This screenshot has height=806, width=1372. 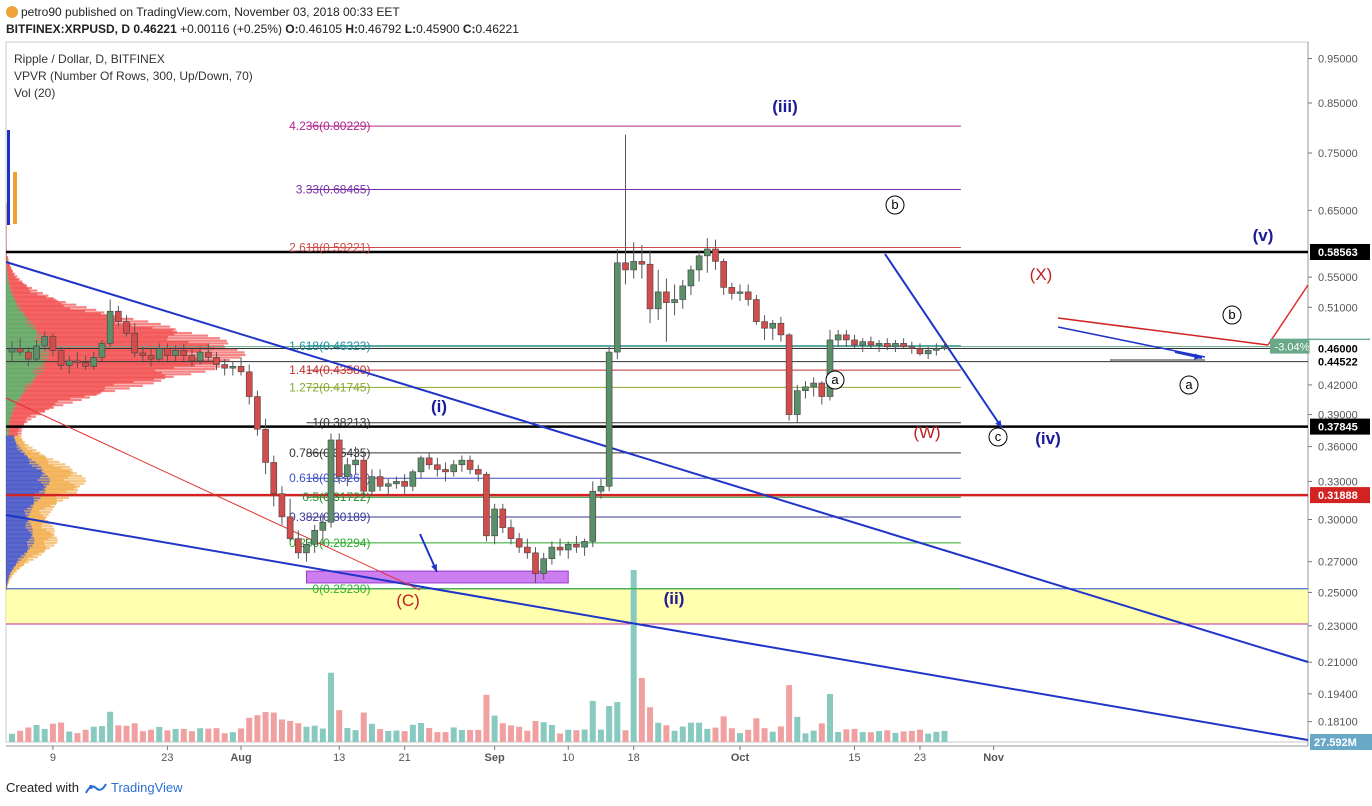 What do you see at coordinates (1338, 308) in the screenshot?
I see `y-tick-label: 0.51000` at bounding box center [1338, 308].